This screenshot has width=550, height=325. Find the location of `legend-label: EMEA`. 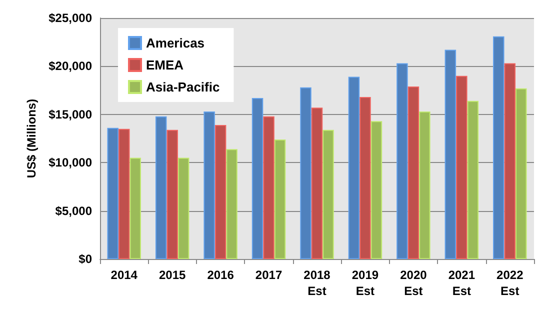

legend-label: EMEA is located at coordinates (165, 65).